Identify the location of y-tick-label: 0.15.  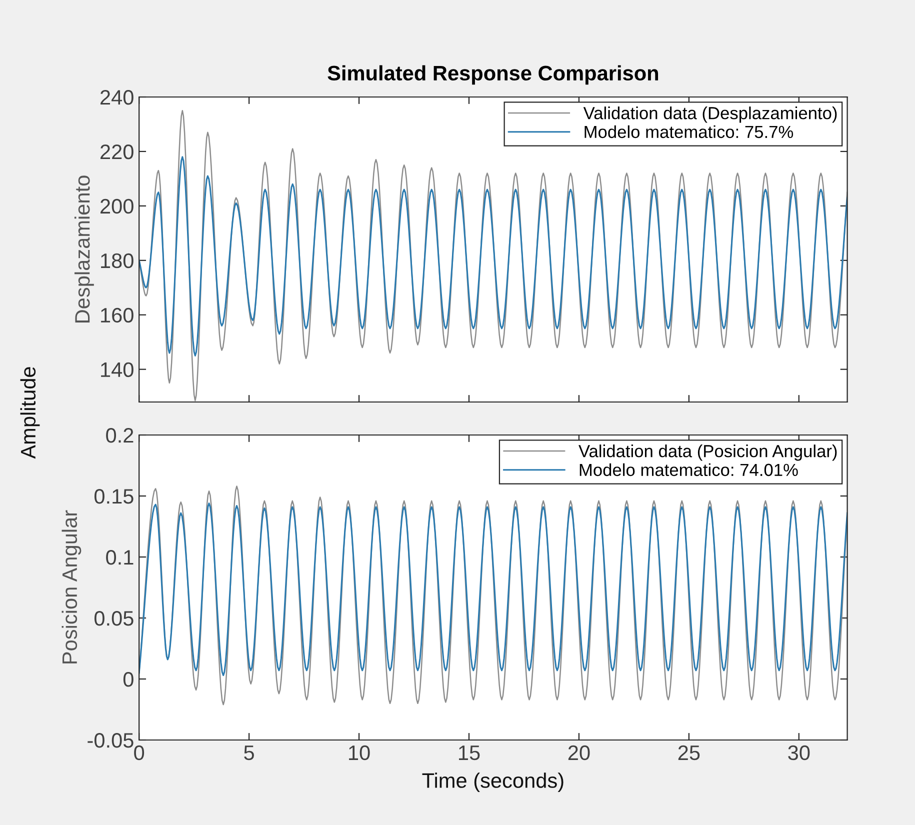
(114, 496).